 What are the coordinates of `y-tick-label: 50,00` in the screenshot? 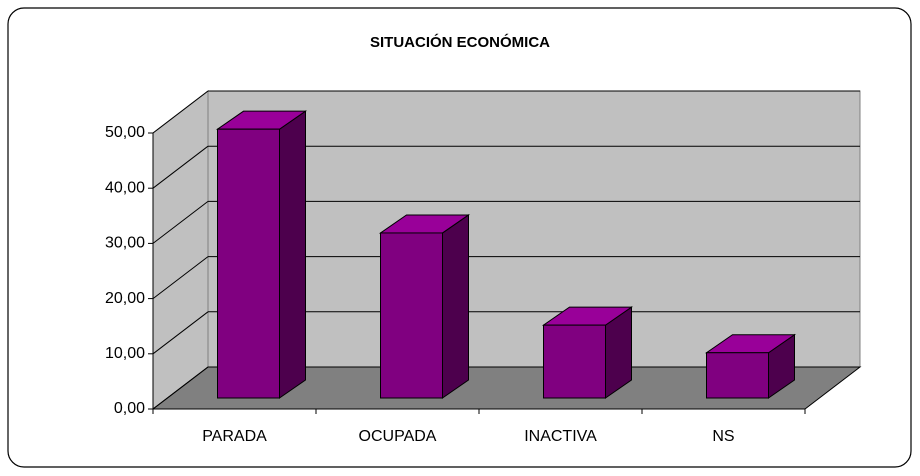 It's located at (125, 132).